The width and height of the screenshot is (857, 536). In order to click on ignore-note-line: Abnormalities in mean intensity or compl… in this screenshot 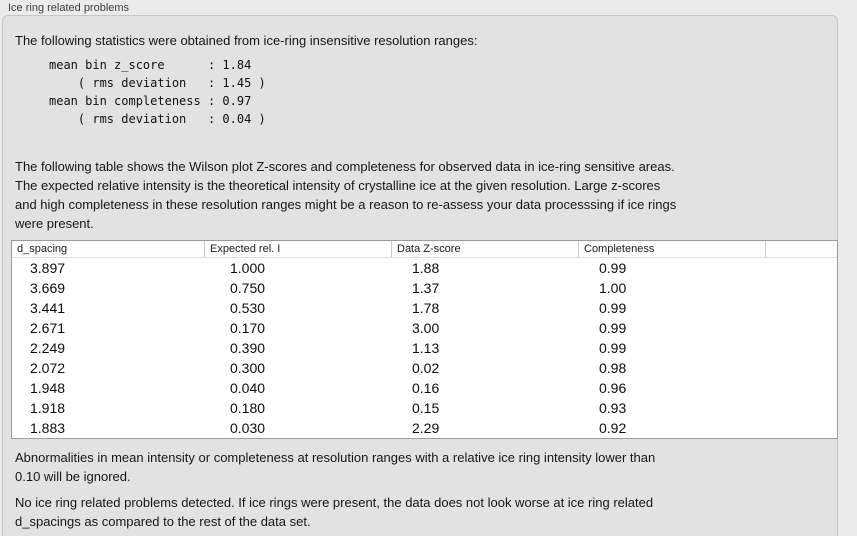, I will do `click(335, 457)`.